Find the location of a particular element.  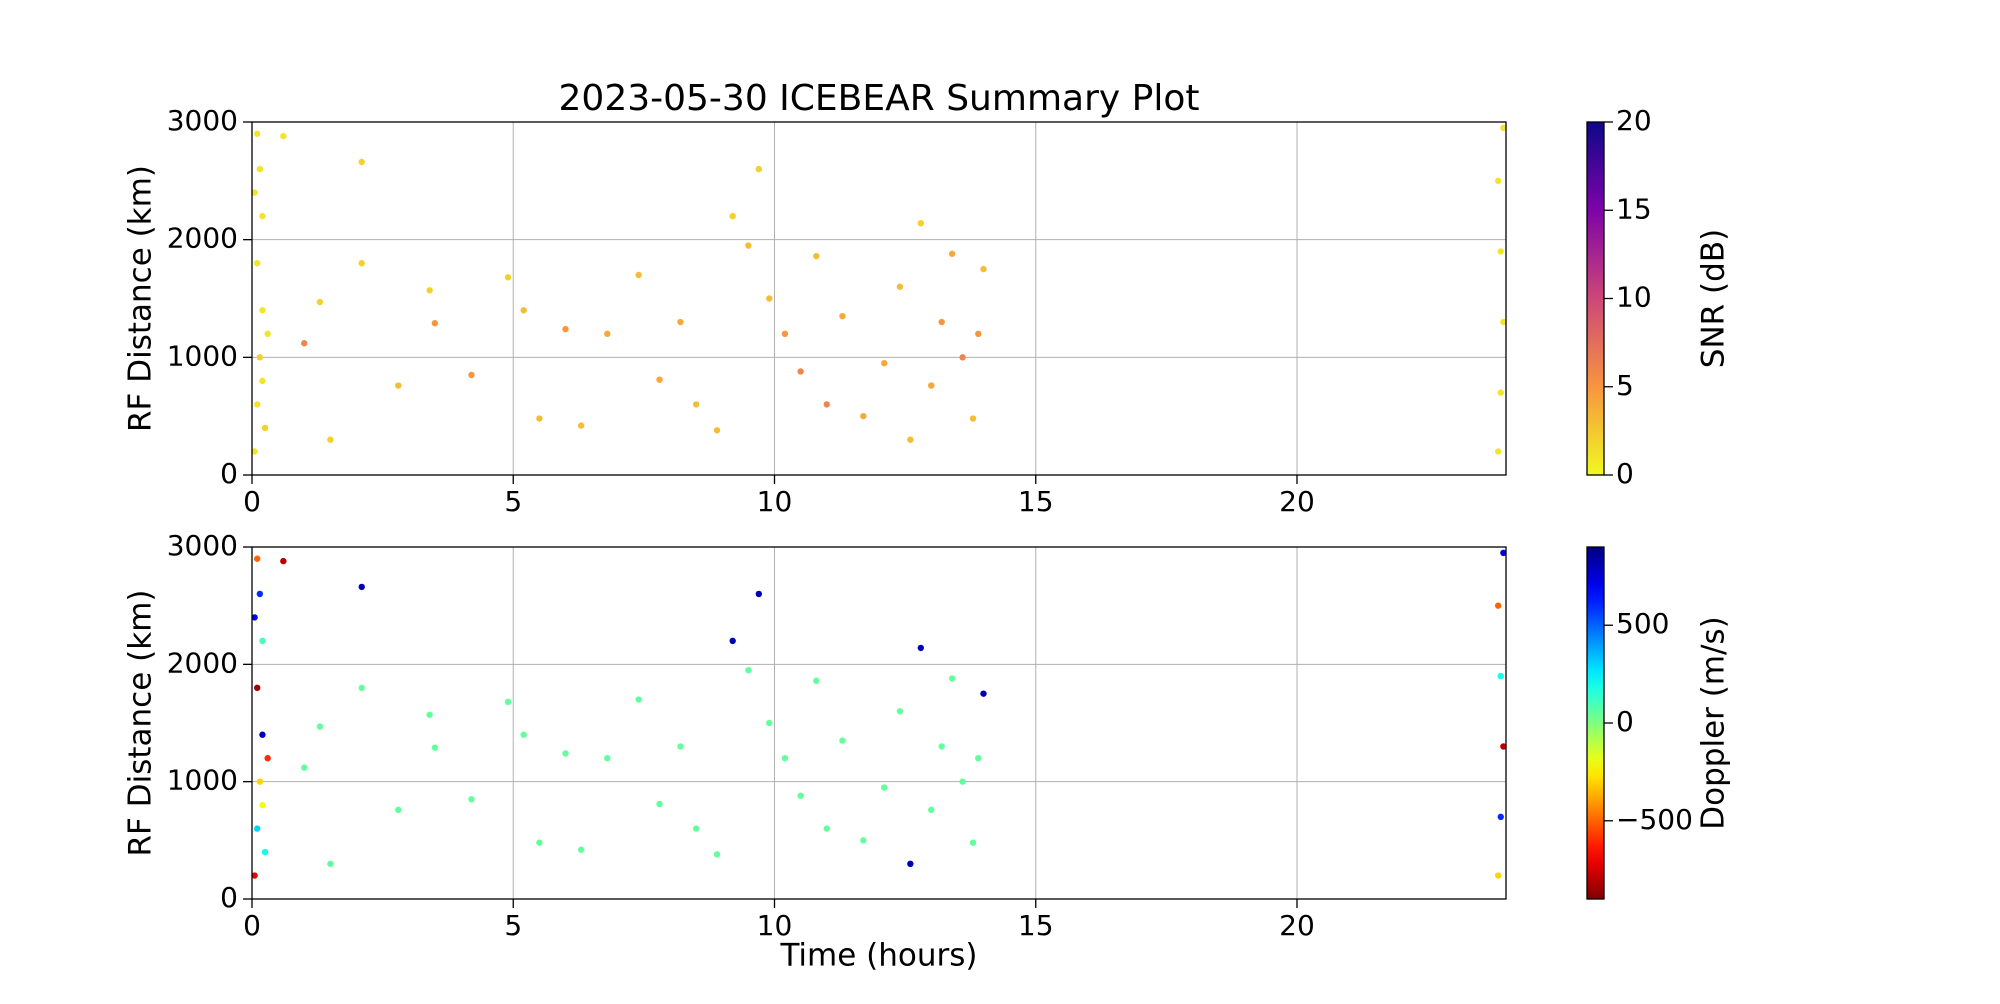

colorbar-tick-label: 10 is located at coordinates (1634, 297).